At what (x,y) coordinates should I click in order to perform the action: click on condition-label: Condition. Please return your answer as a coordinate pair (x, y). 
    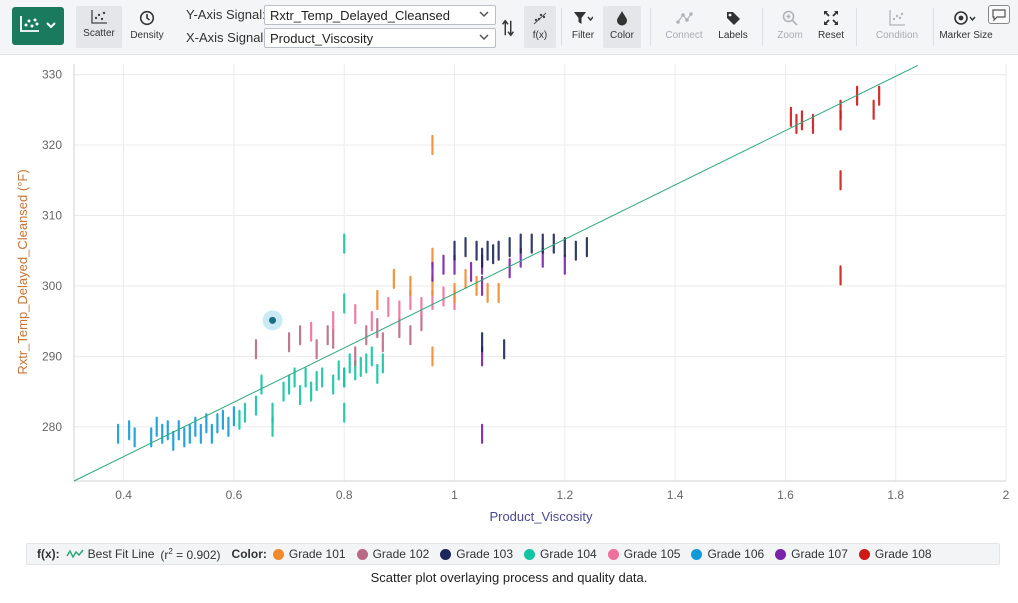
    Looking at the image, I should click on (897, 35).